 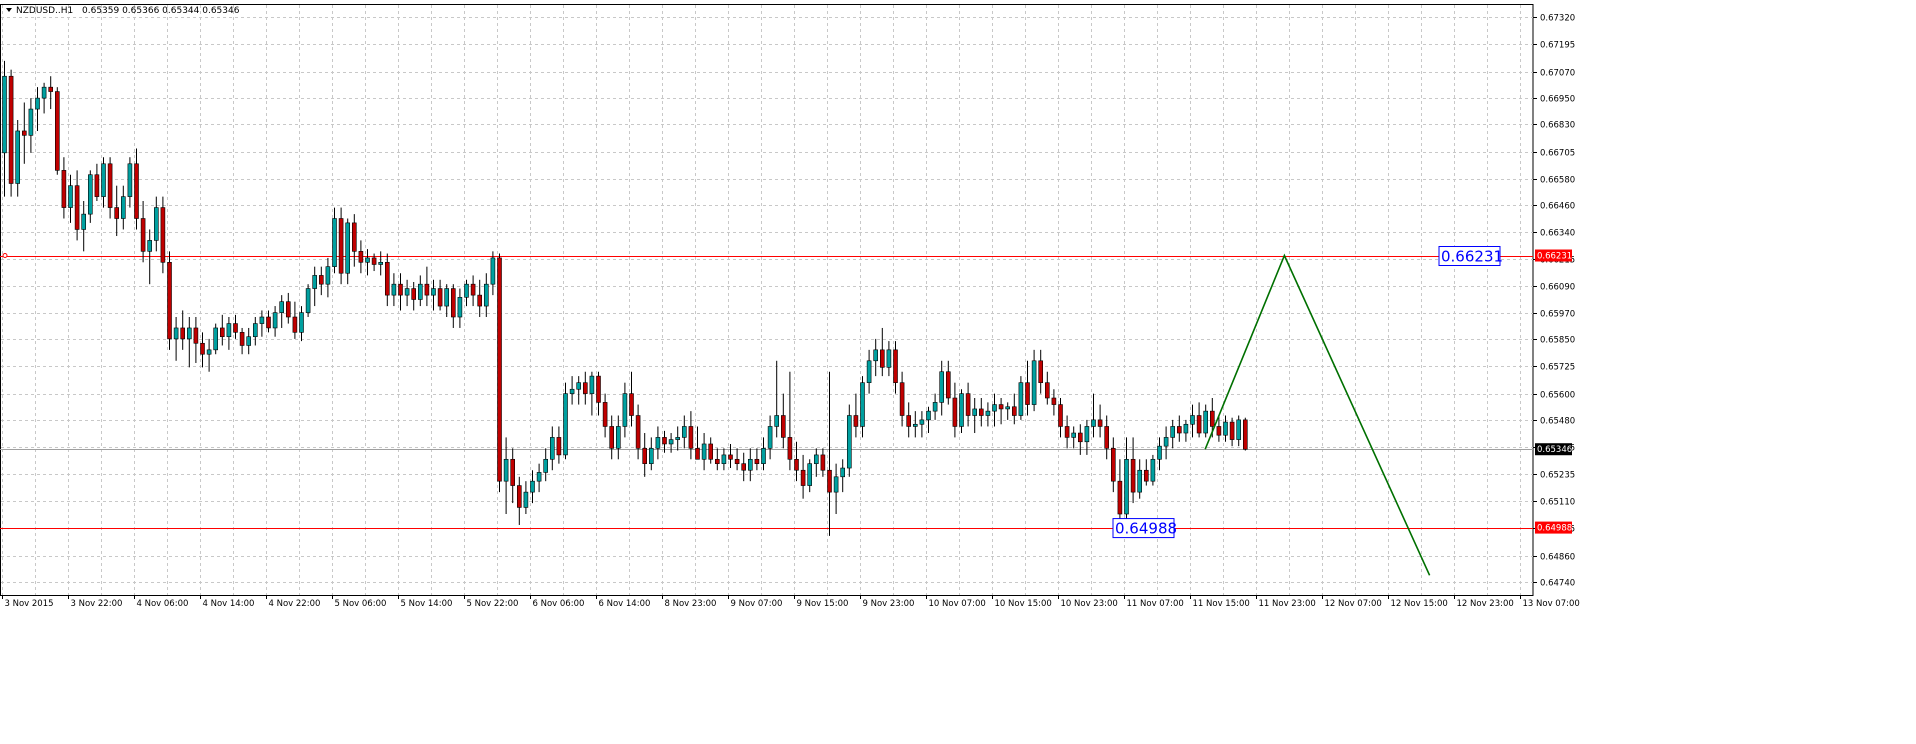 What do you see at coordinates (493, 604) in the screenshot?
I see `x-tick-label: 5 Nov 22:00` at bounding box center [493, 604].